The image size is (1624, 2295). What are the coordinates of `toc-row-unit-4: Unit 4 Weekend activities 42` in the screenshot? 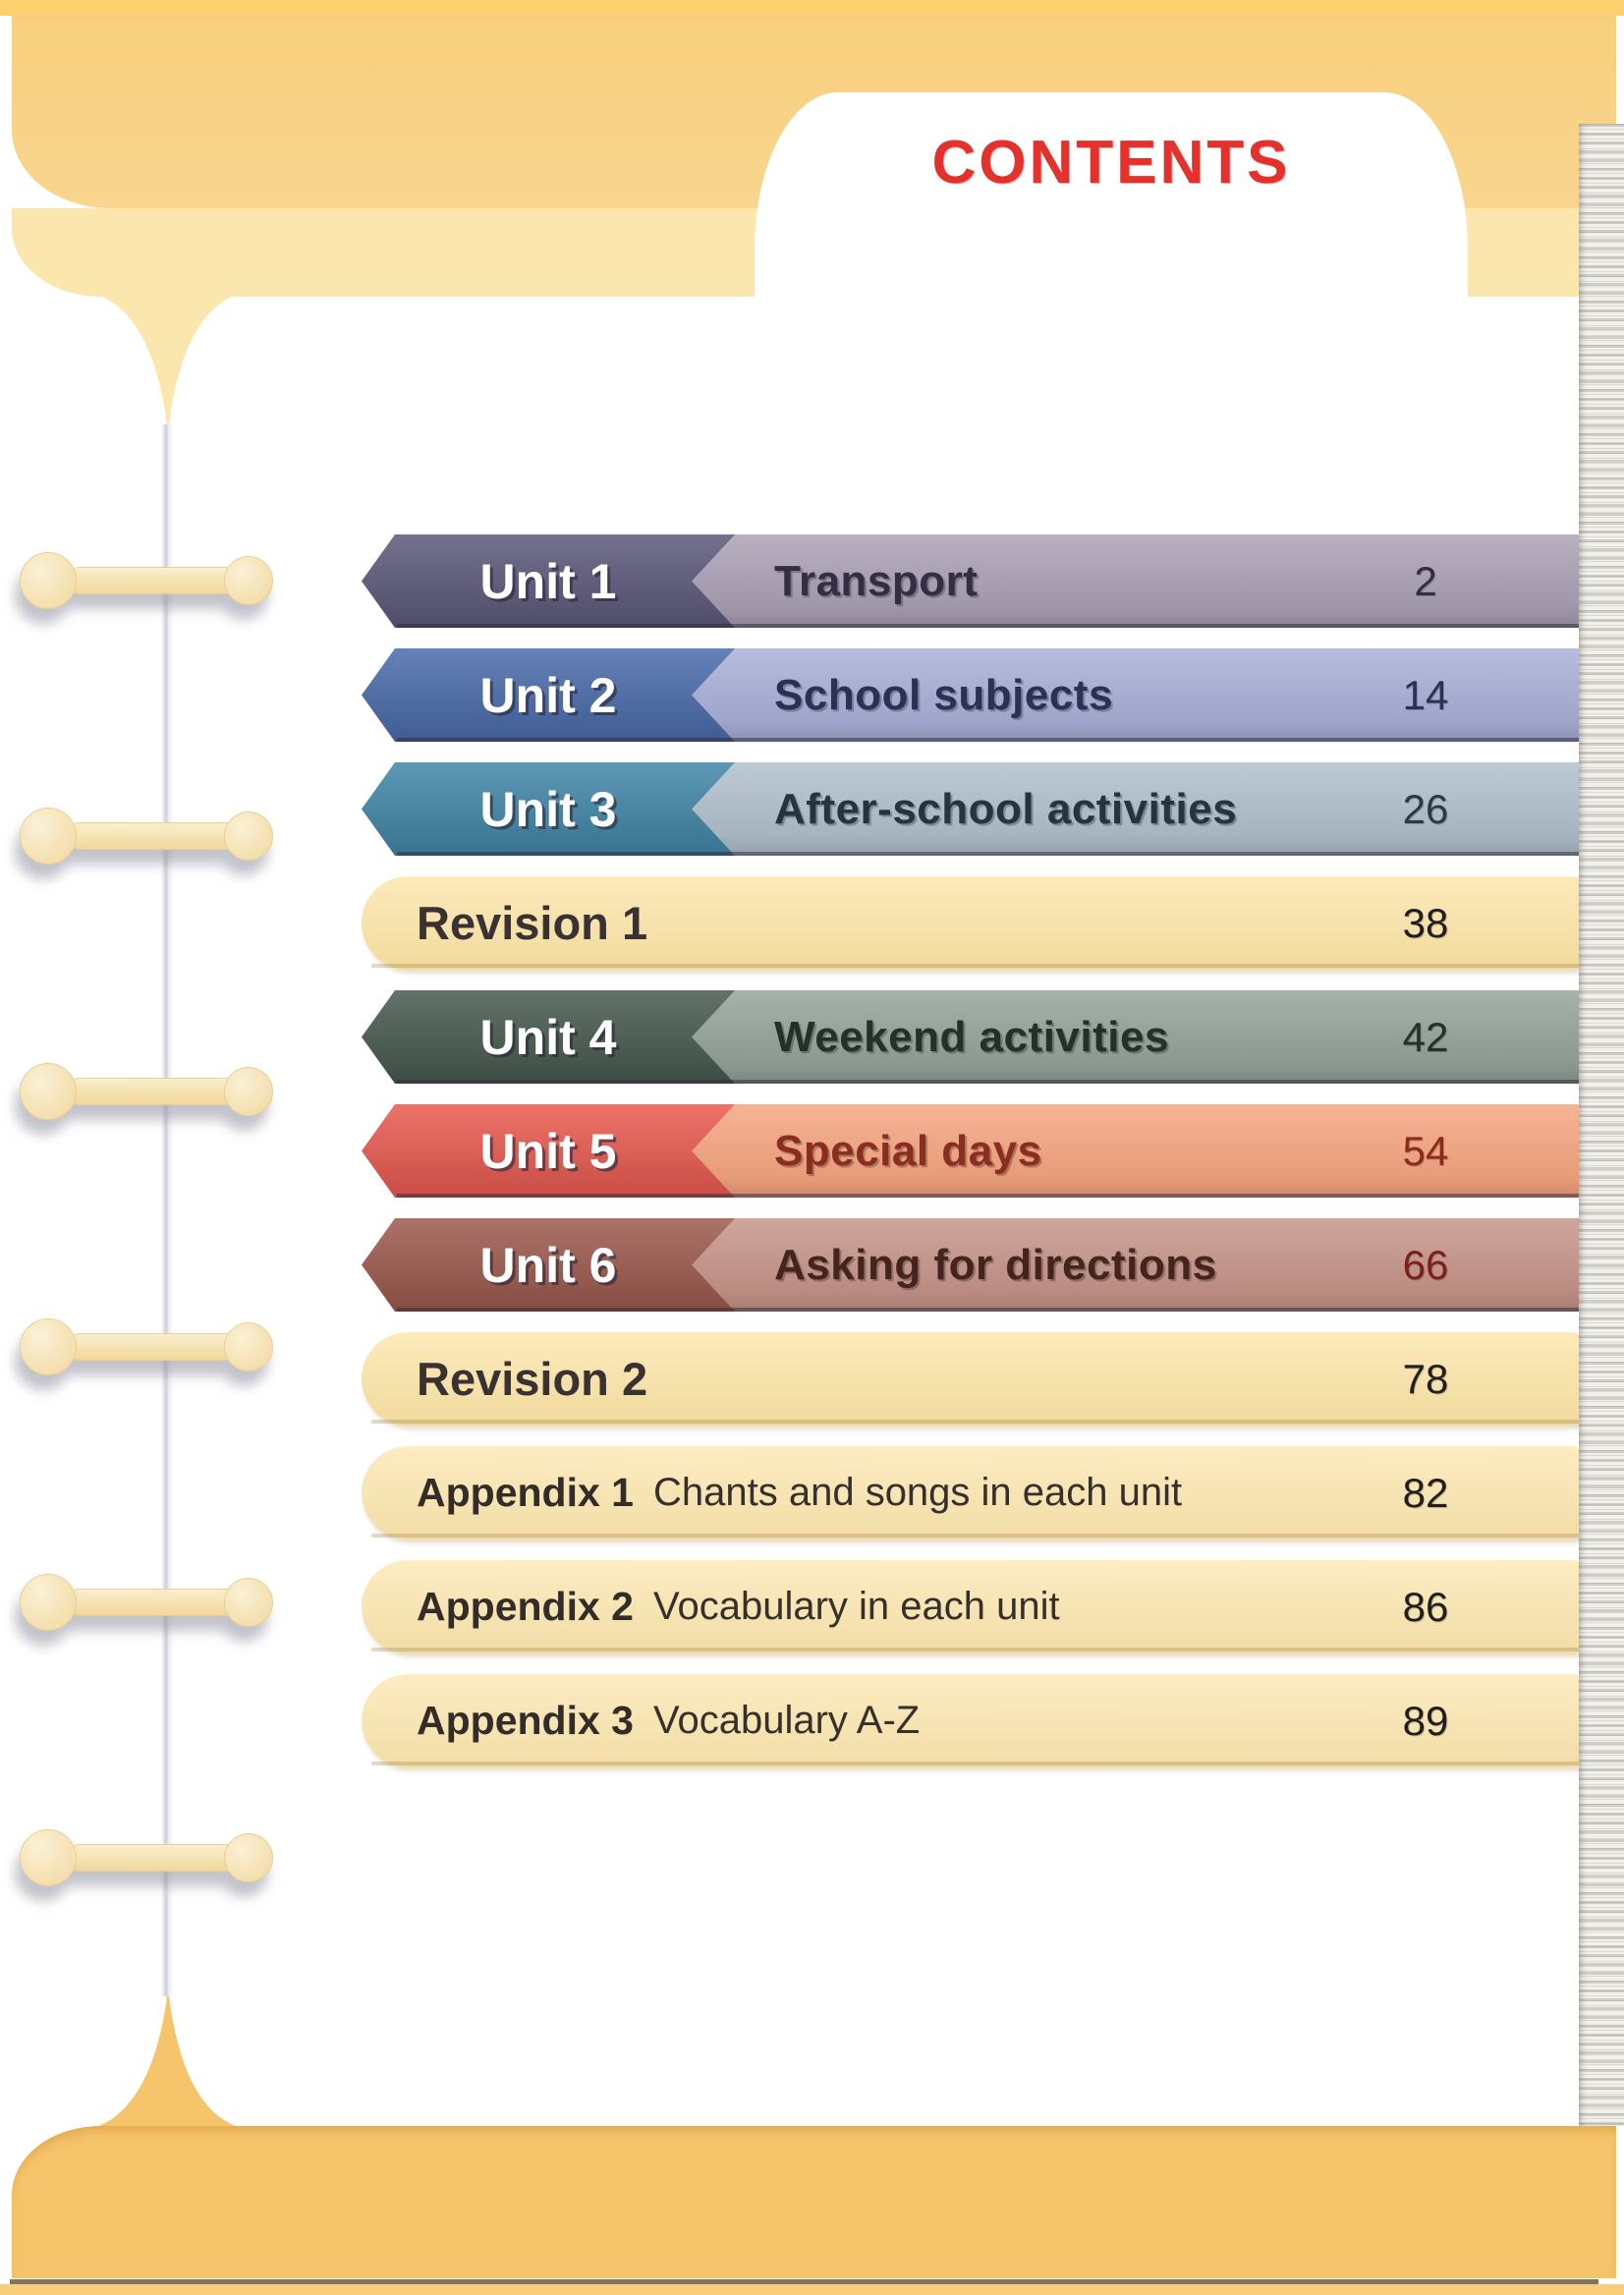 It's located at (974, 1037).